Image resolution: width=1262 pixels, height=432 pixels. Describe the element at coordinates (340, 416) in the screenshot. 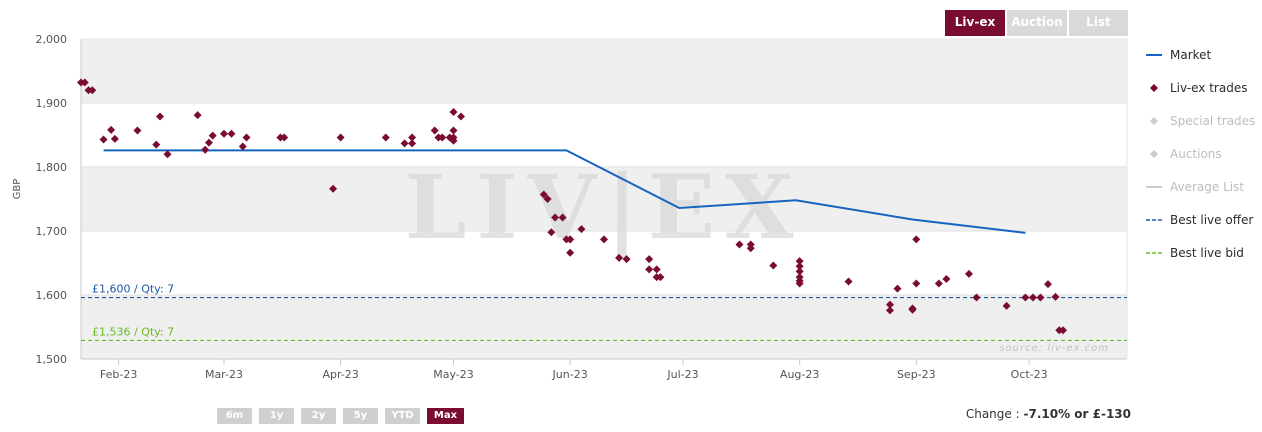

I see `range-selector: 6m 1y 2y 5y YTD Max` at that location.